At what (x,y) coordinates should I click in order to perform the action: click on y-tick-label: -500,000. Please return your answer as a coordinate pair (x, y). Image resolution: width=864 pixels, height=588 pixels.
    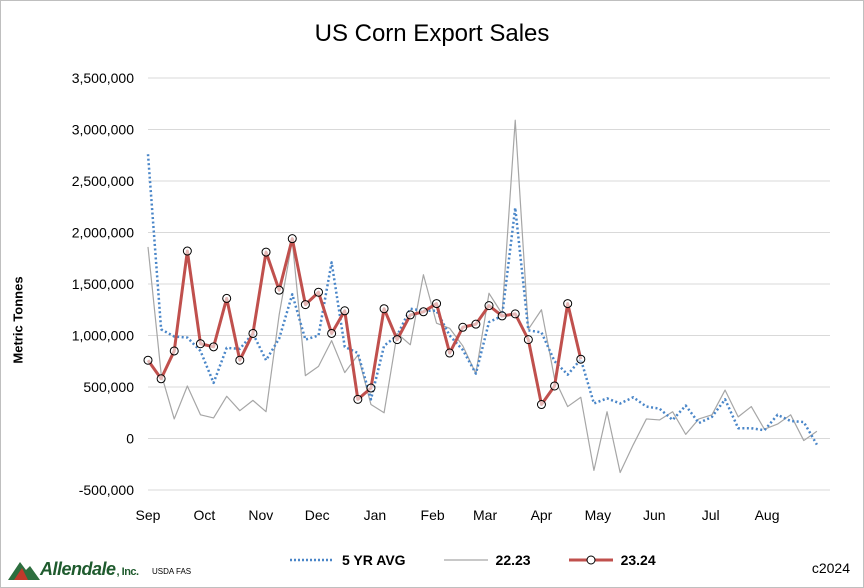
    Looking at the image, I should click on (106, 490).